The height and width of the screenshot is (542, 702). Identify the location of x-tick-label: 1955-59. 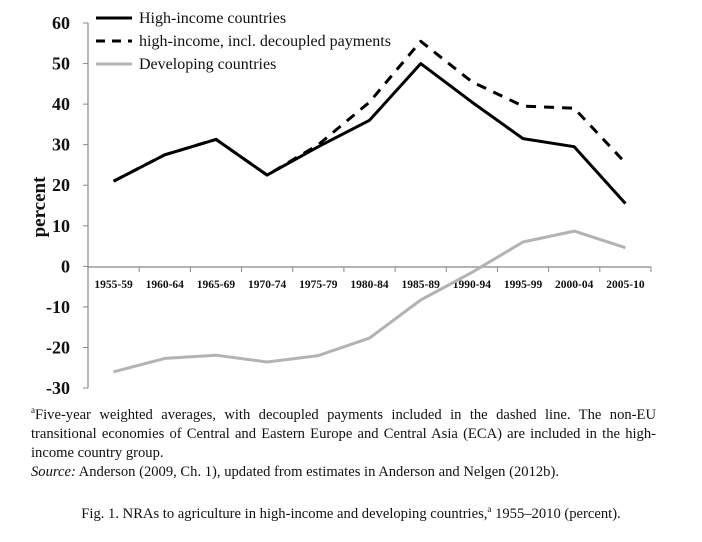
(113, 285).